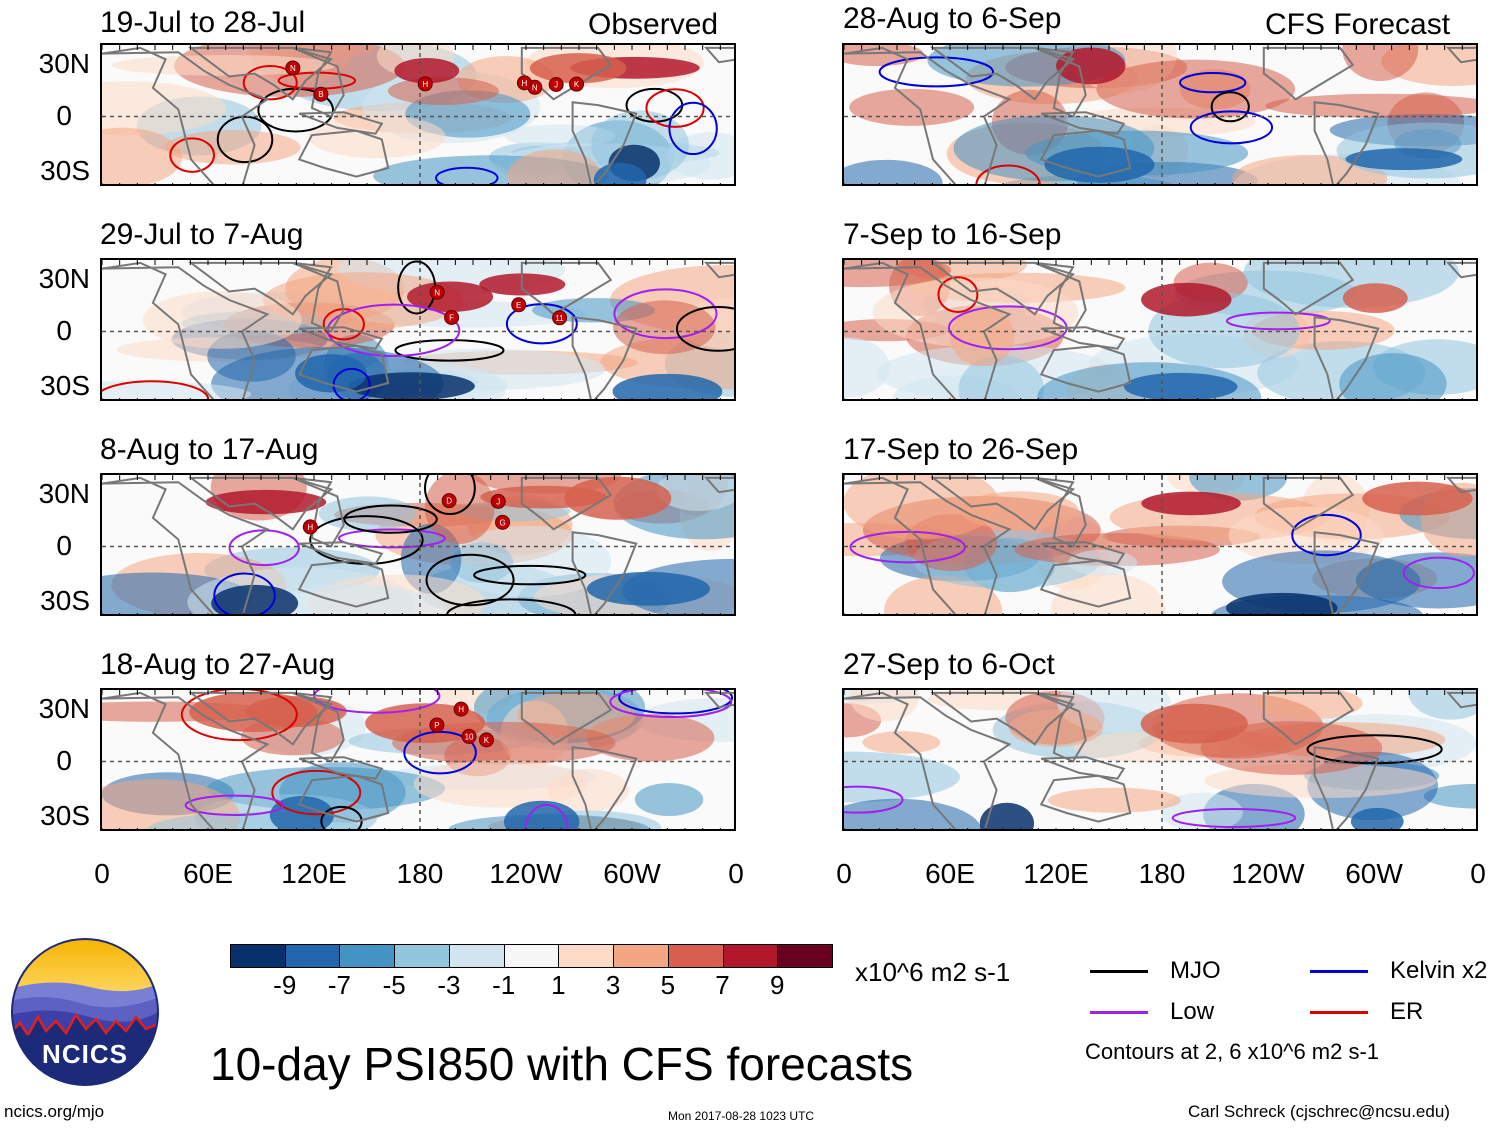 The height and width of the screenshot is (1128, 1510). I want to click on lat-label-30n: 30N, so click(64, 63).